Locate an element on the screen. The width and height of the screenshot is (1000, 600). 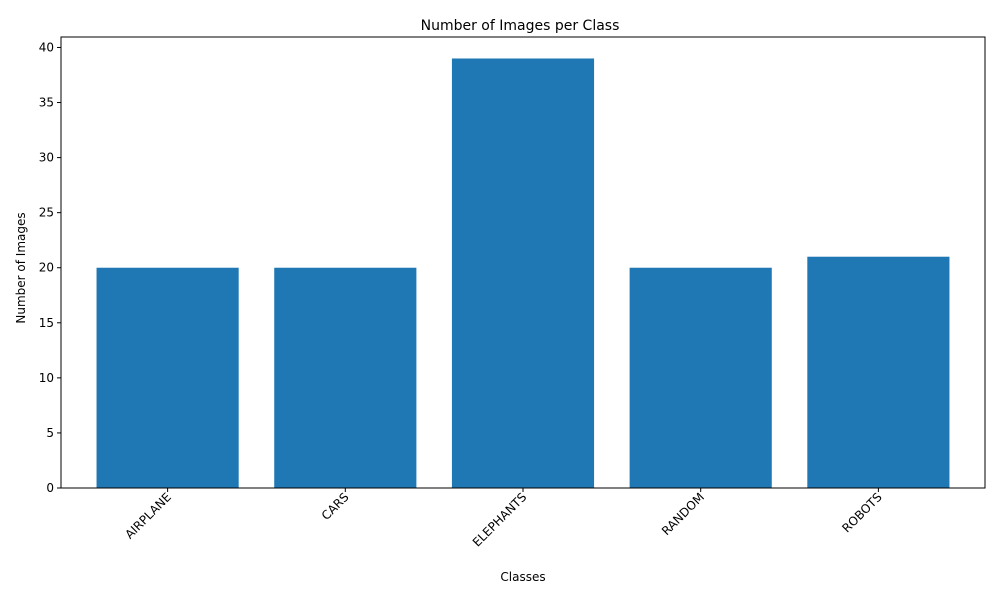
y-tick-label: 5 is located at coordinates (50, 433).